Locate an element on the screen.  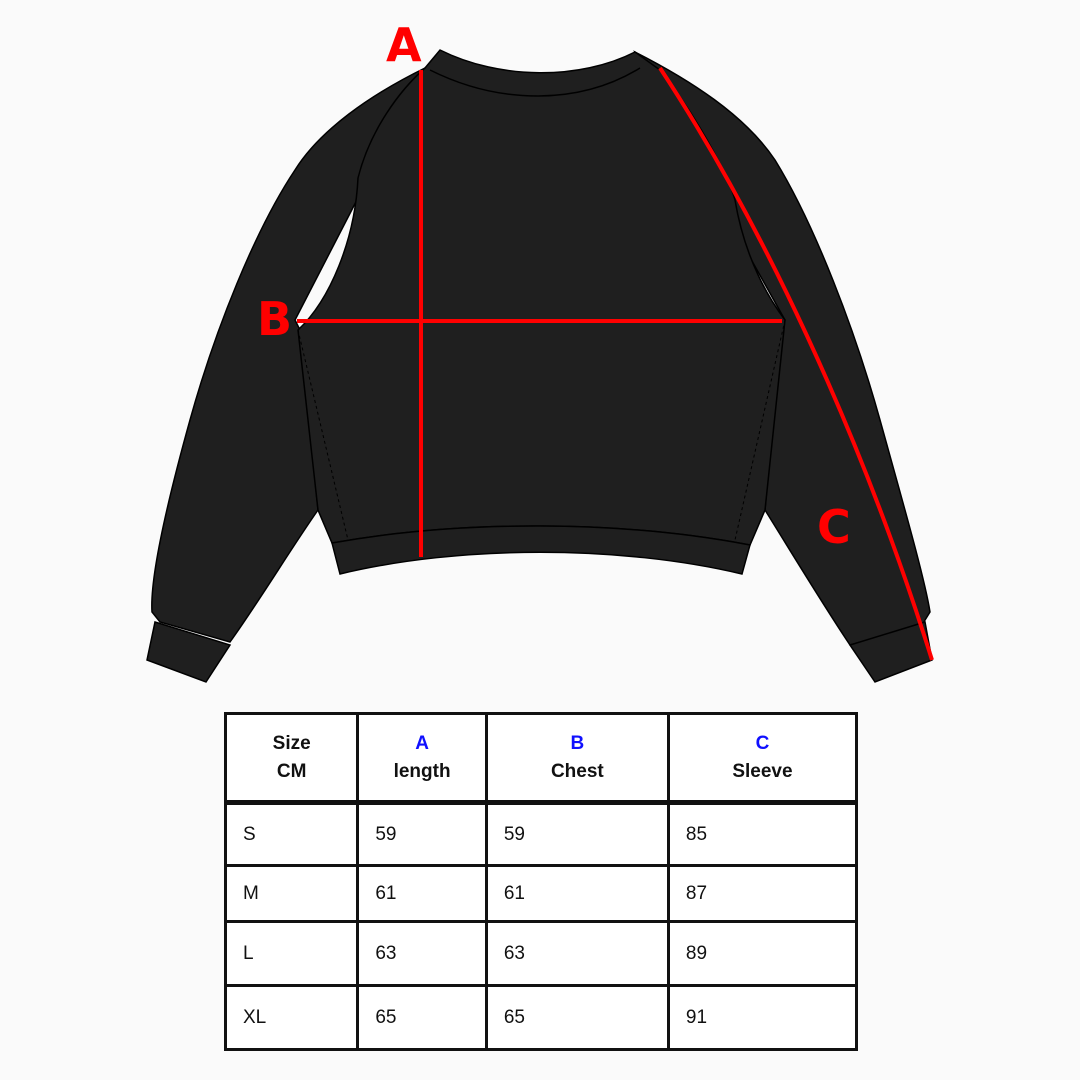
header-name: length is located at coordinates (422, 771).